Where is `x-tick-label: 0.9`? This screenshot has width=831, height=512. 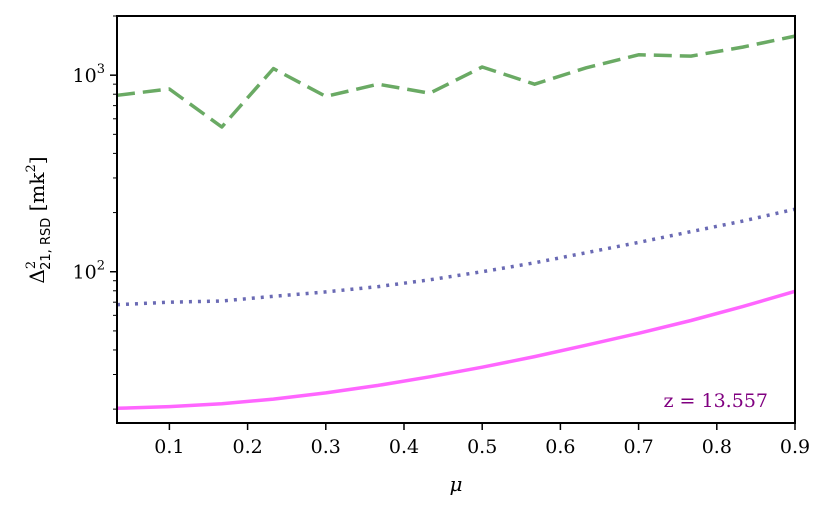
x-tick-label: 0.9 is located at coordinates (795, 447).